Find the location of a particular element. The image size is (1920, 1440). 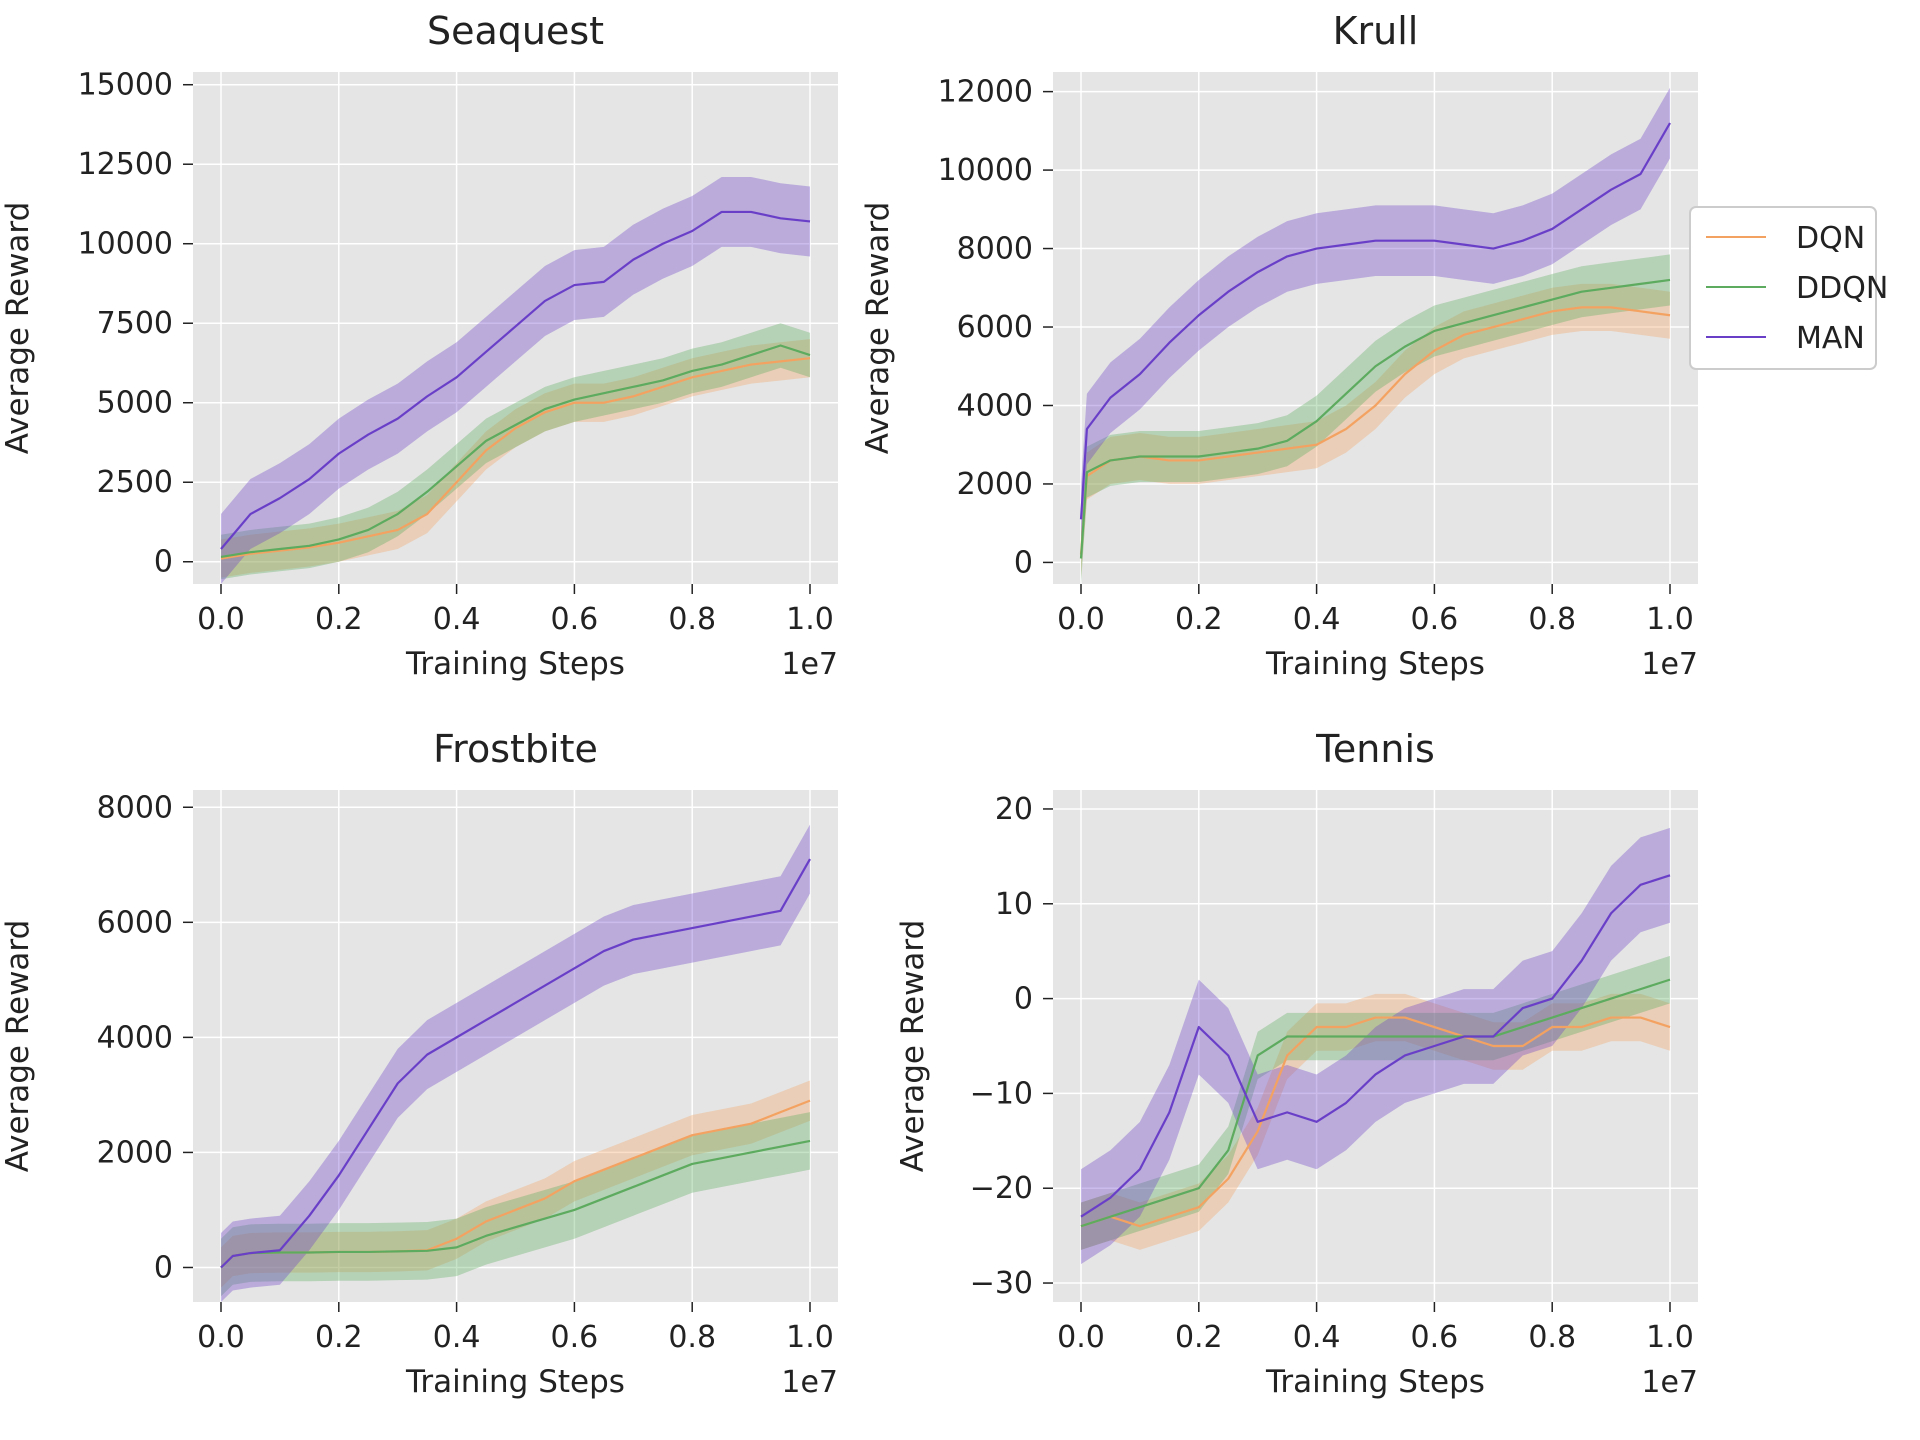

seaquest-ytick-label: 5000 is located at coordinates (135, 403).